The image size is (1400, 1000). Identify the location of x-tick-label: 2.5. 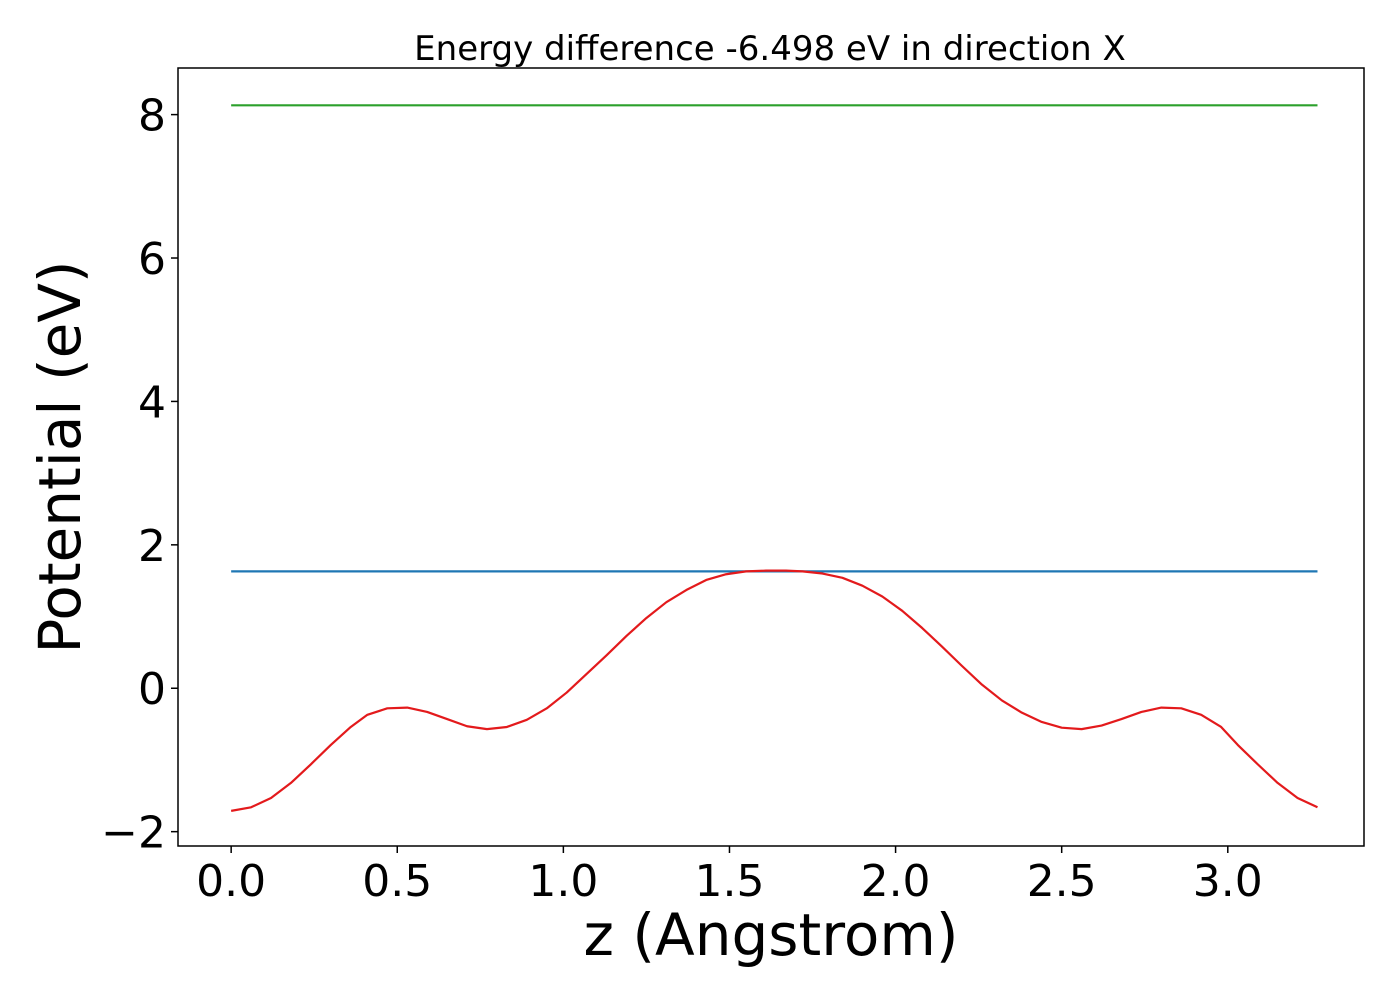
(1062, 881).